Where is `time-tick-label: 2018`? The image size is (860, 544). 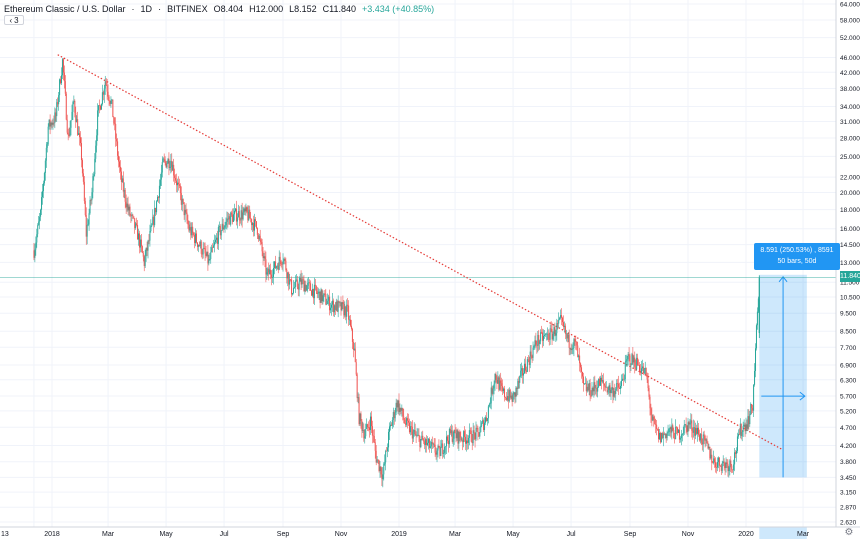
time-tick-label: 2018 is located at coordinates (52, 534).